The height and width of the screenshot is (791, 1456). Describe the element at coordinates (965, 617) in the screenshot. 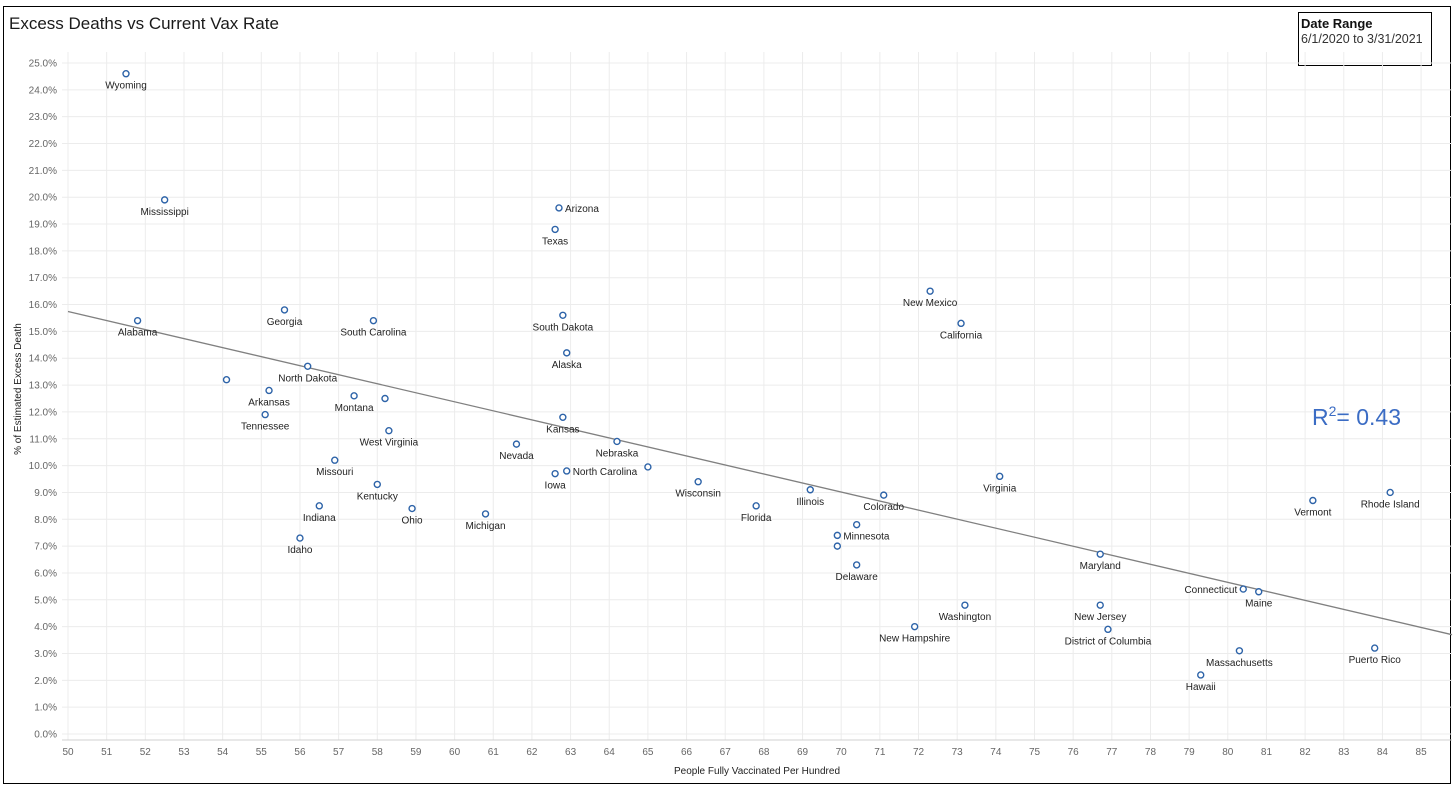

I see `point-label: Washington` at that location.